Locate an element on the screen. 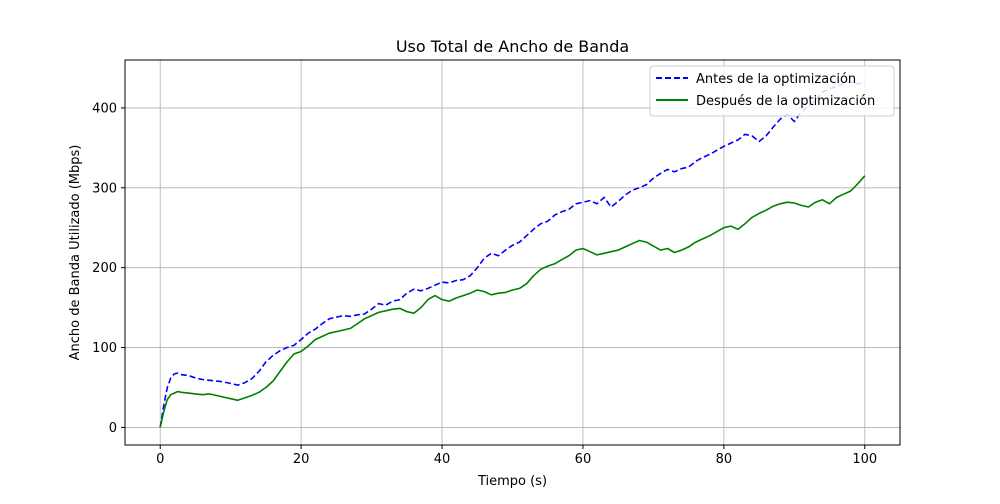  x-tick-label: 40 is located at coordinates (442, 459).